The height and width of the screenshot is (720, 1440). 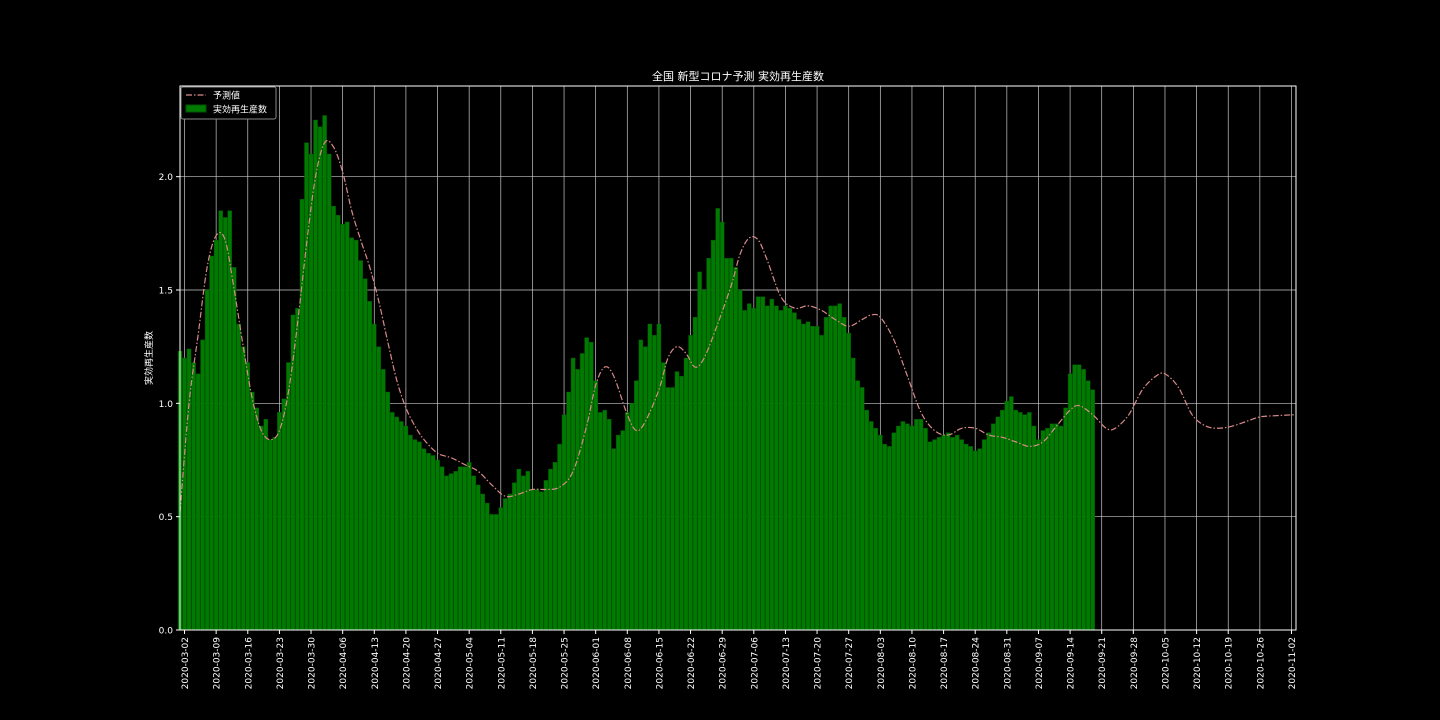 What do you see at coordinates (850, 663) in the screenshot?
I see `x-tick-label: 2020-07-27` at bounding box center [850, 663].